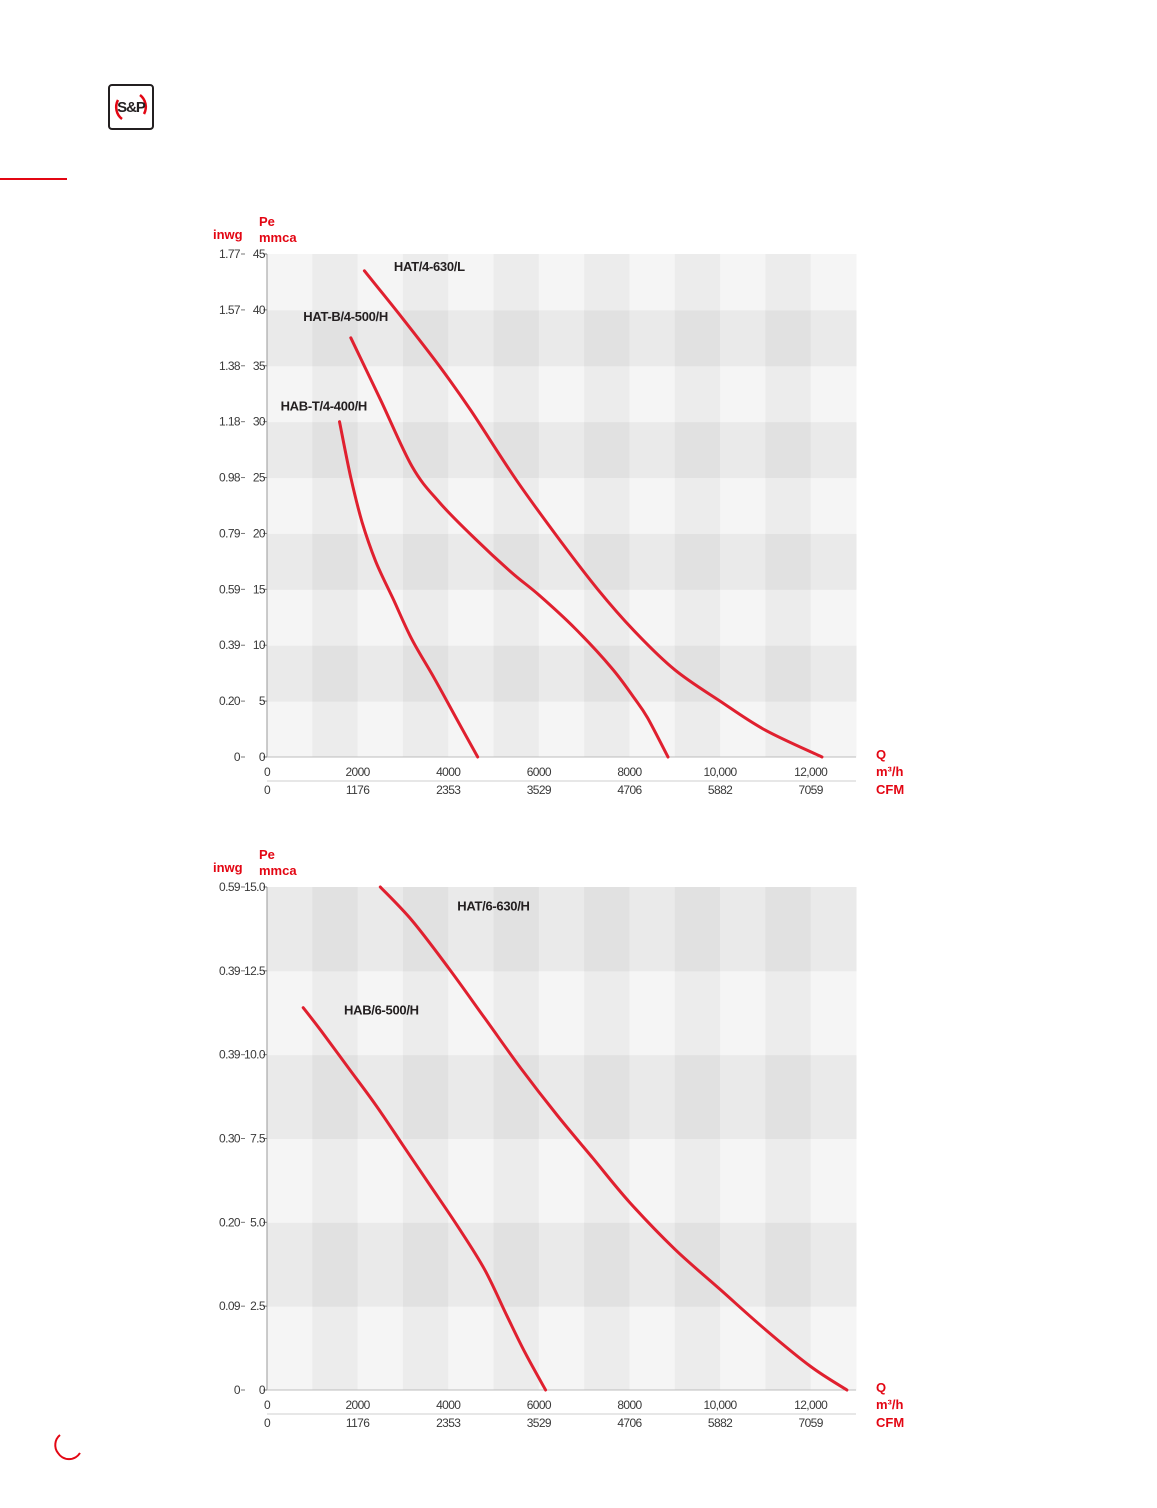  Describe the element at coordinates (357, 772) in the screenshot. I see `x-tick-label: 2000` at that location.